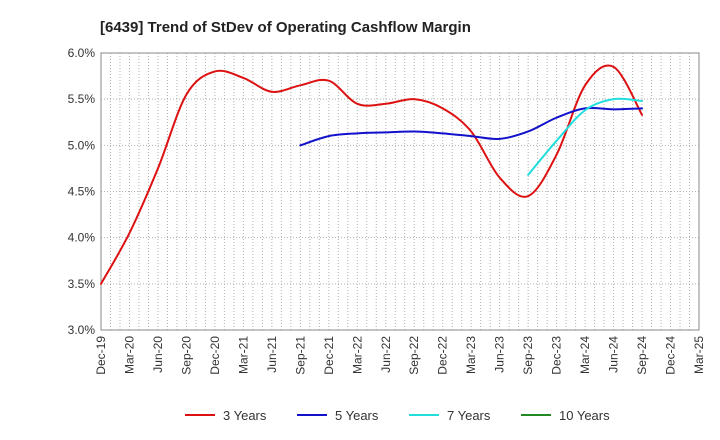 This screenshot has height=440, width=720. I want to click on x-tick-label: Mar-24, so click(585, 355).